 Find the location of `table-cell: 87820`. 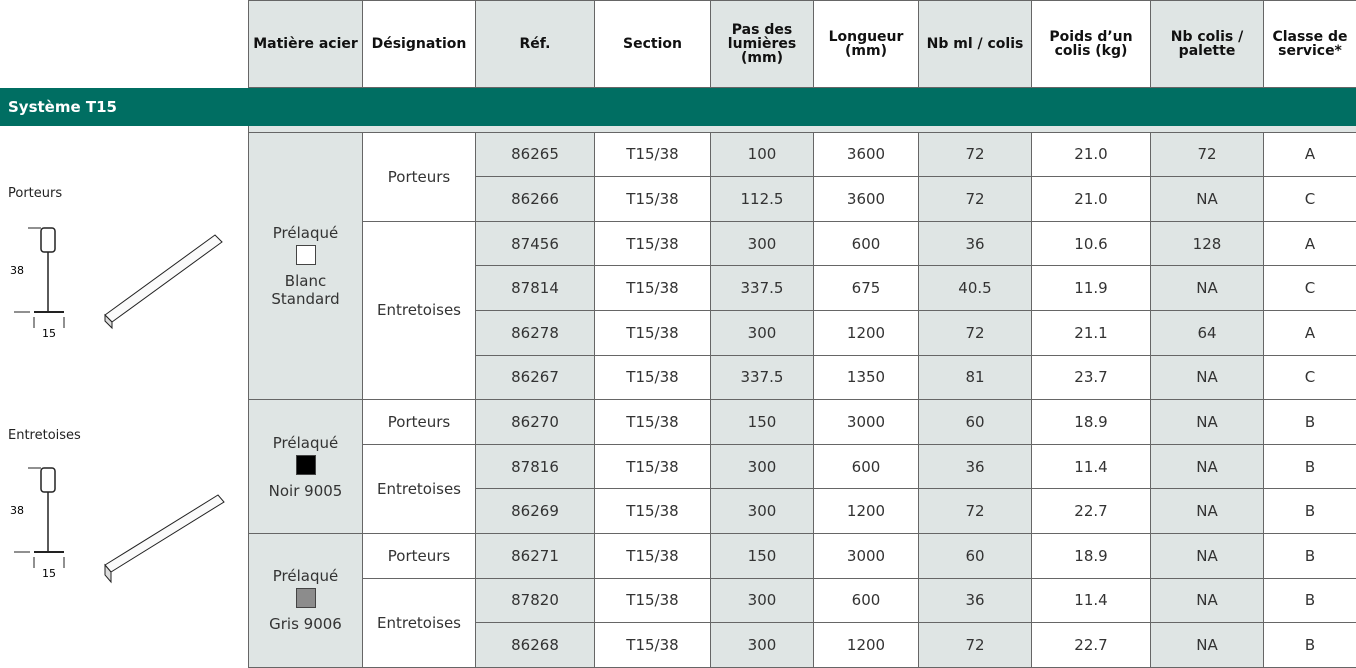

table-cell: 87820 is located at coordinates (535, 600).